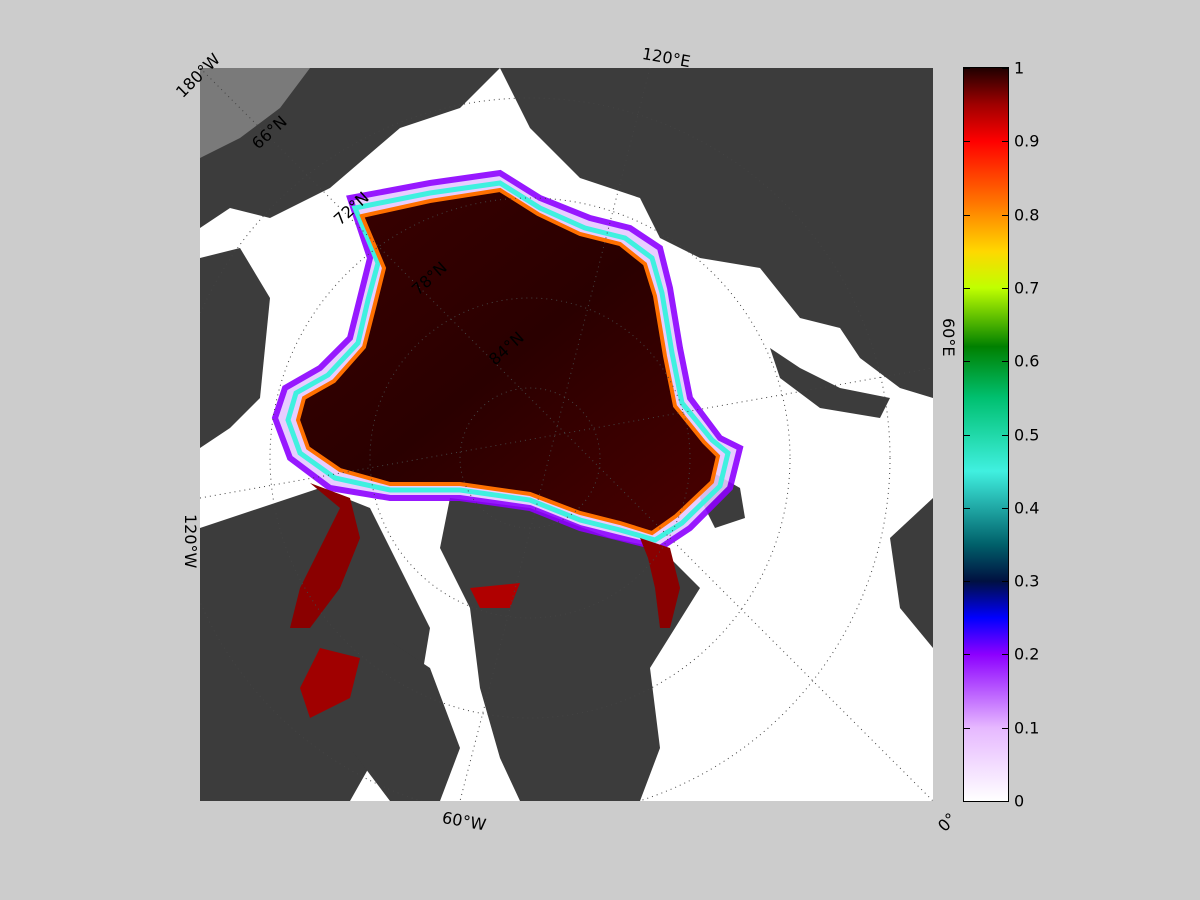 This screenshot has width=1200, height=900. What do you see at coordinates (495, 595) in the screenshot?
I see `nares-ice` at bounding box center [495, 595].